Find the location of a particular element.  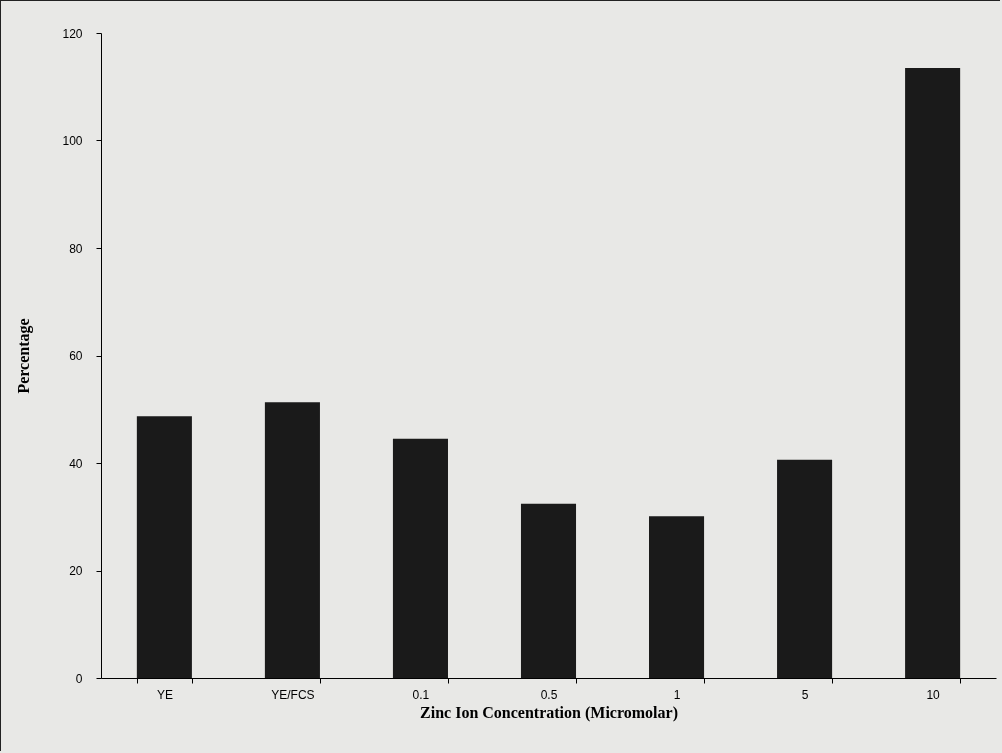

y-tick-label: 0 is located at coordinates (79, 678).